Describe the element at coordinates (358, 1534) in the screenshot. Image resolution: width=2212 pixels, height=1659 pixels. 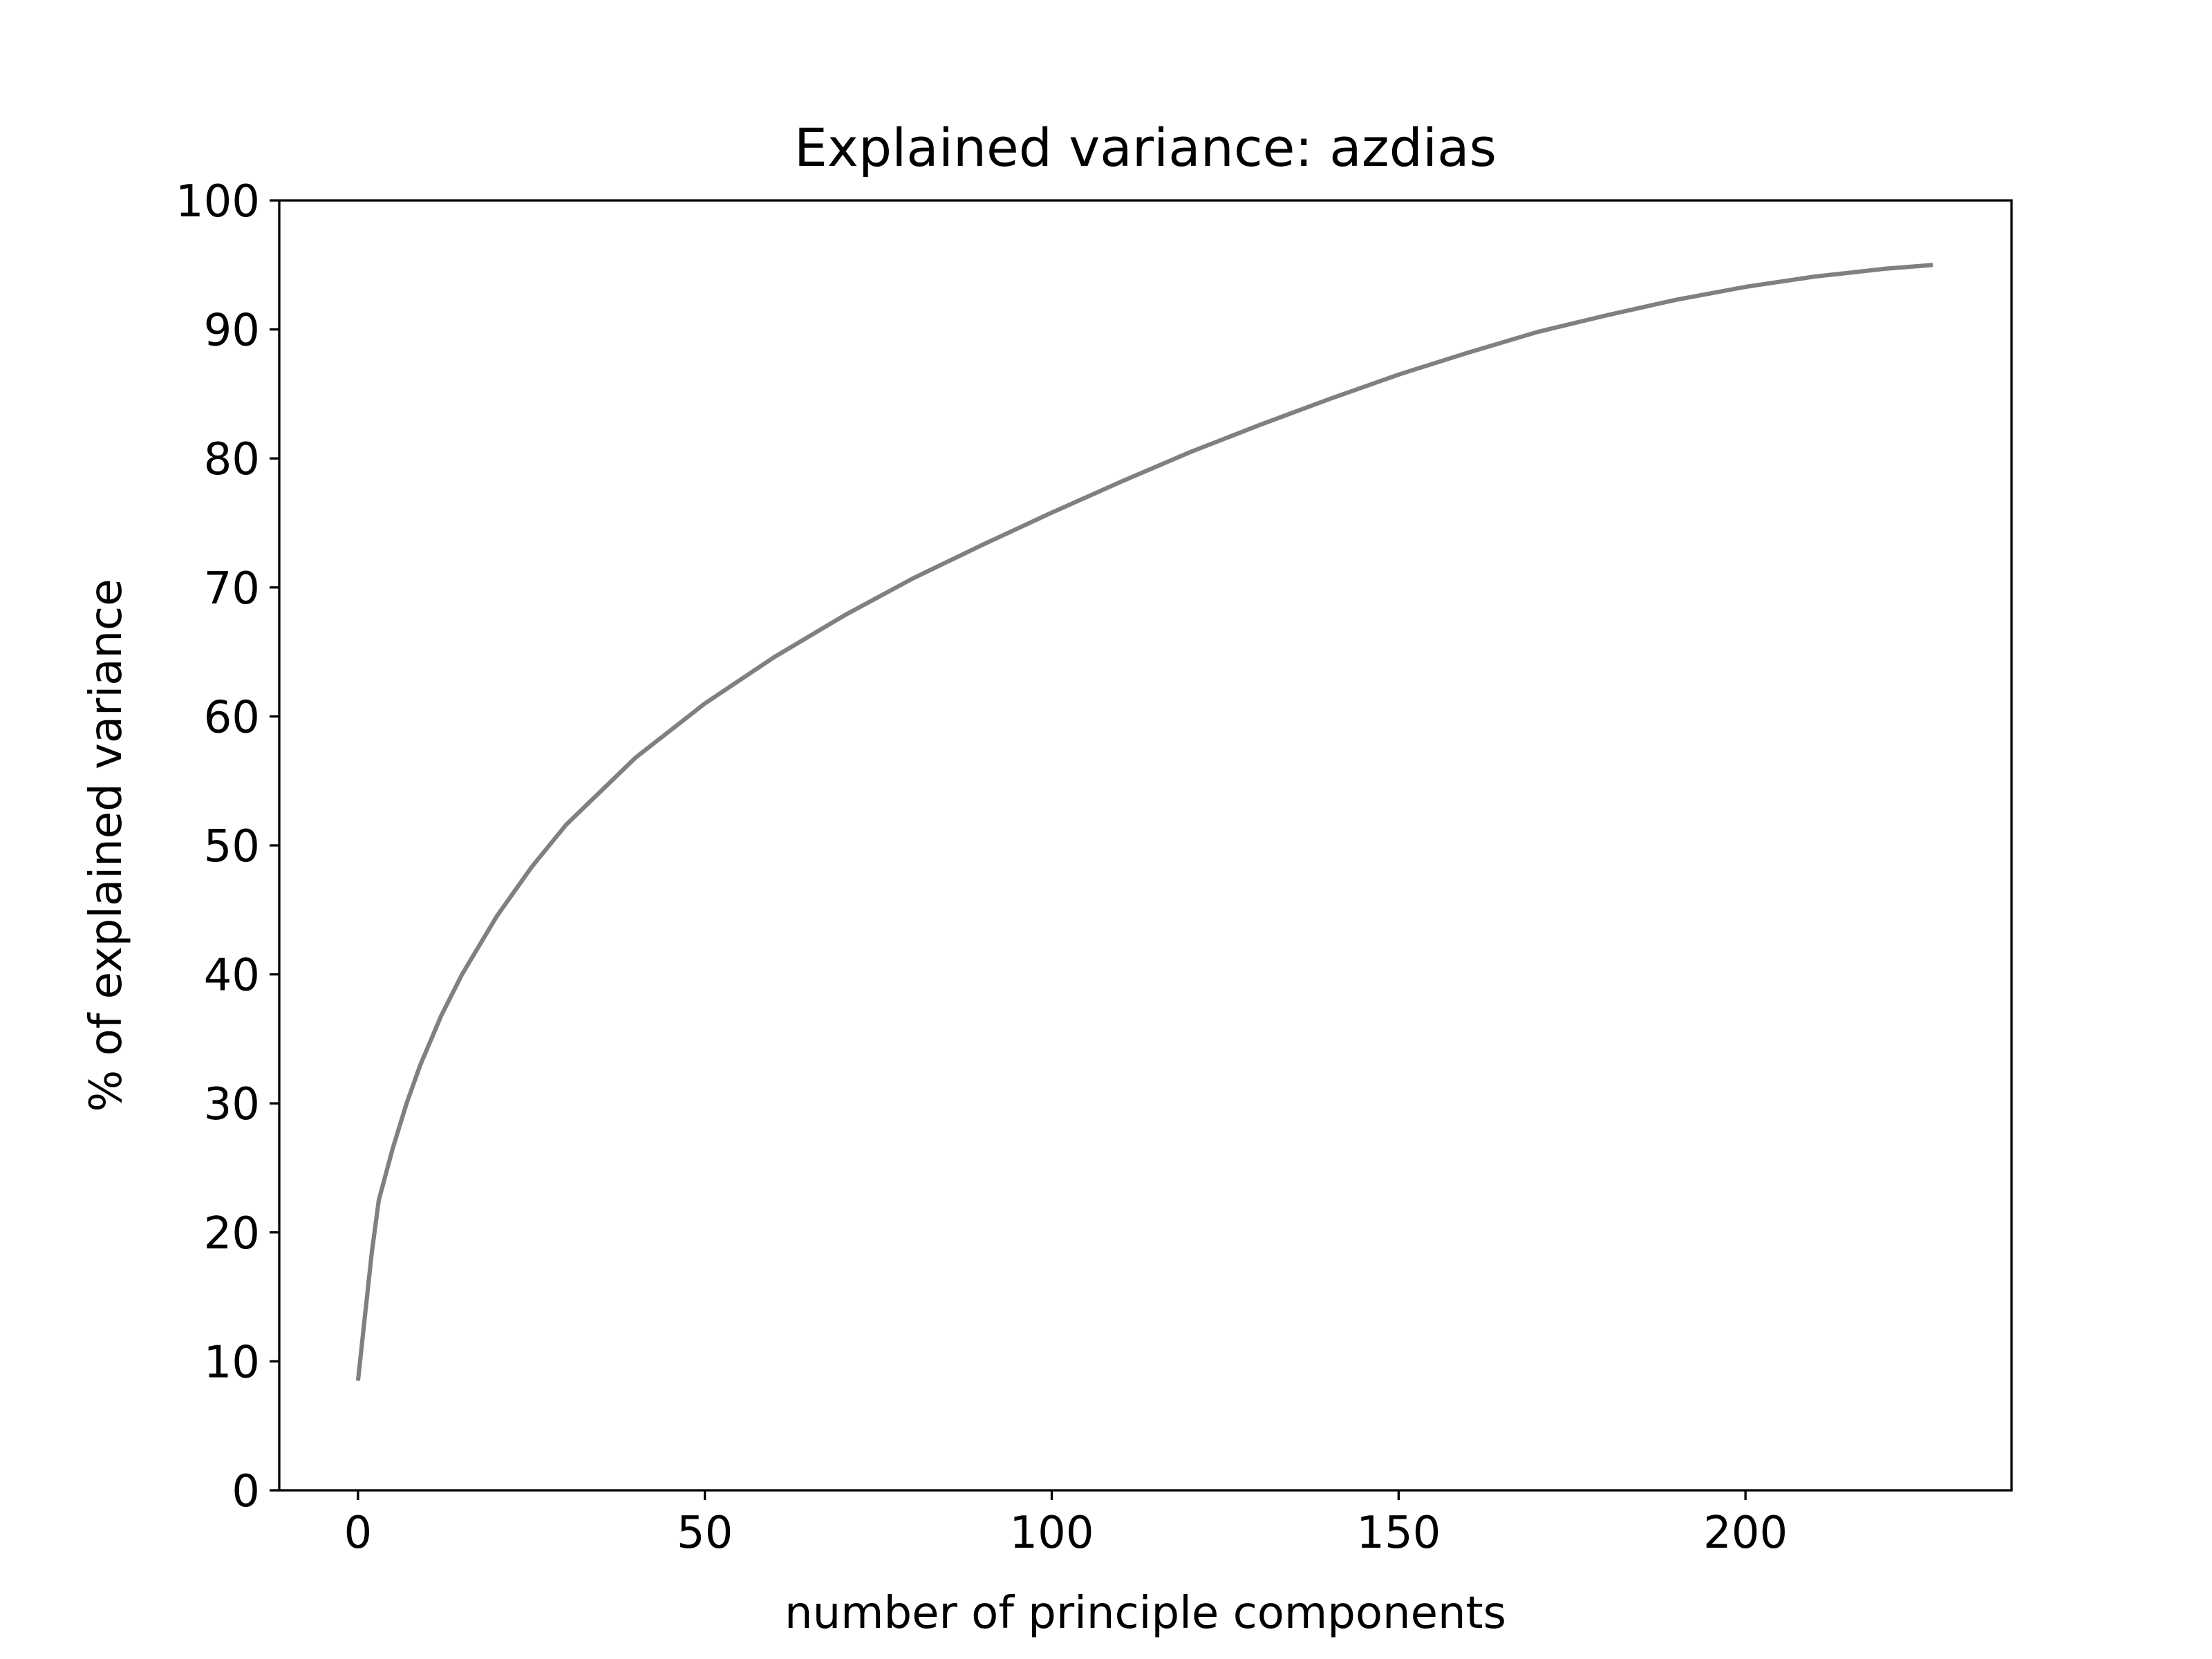
I see `x-tick-label: 0` at that location.